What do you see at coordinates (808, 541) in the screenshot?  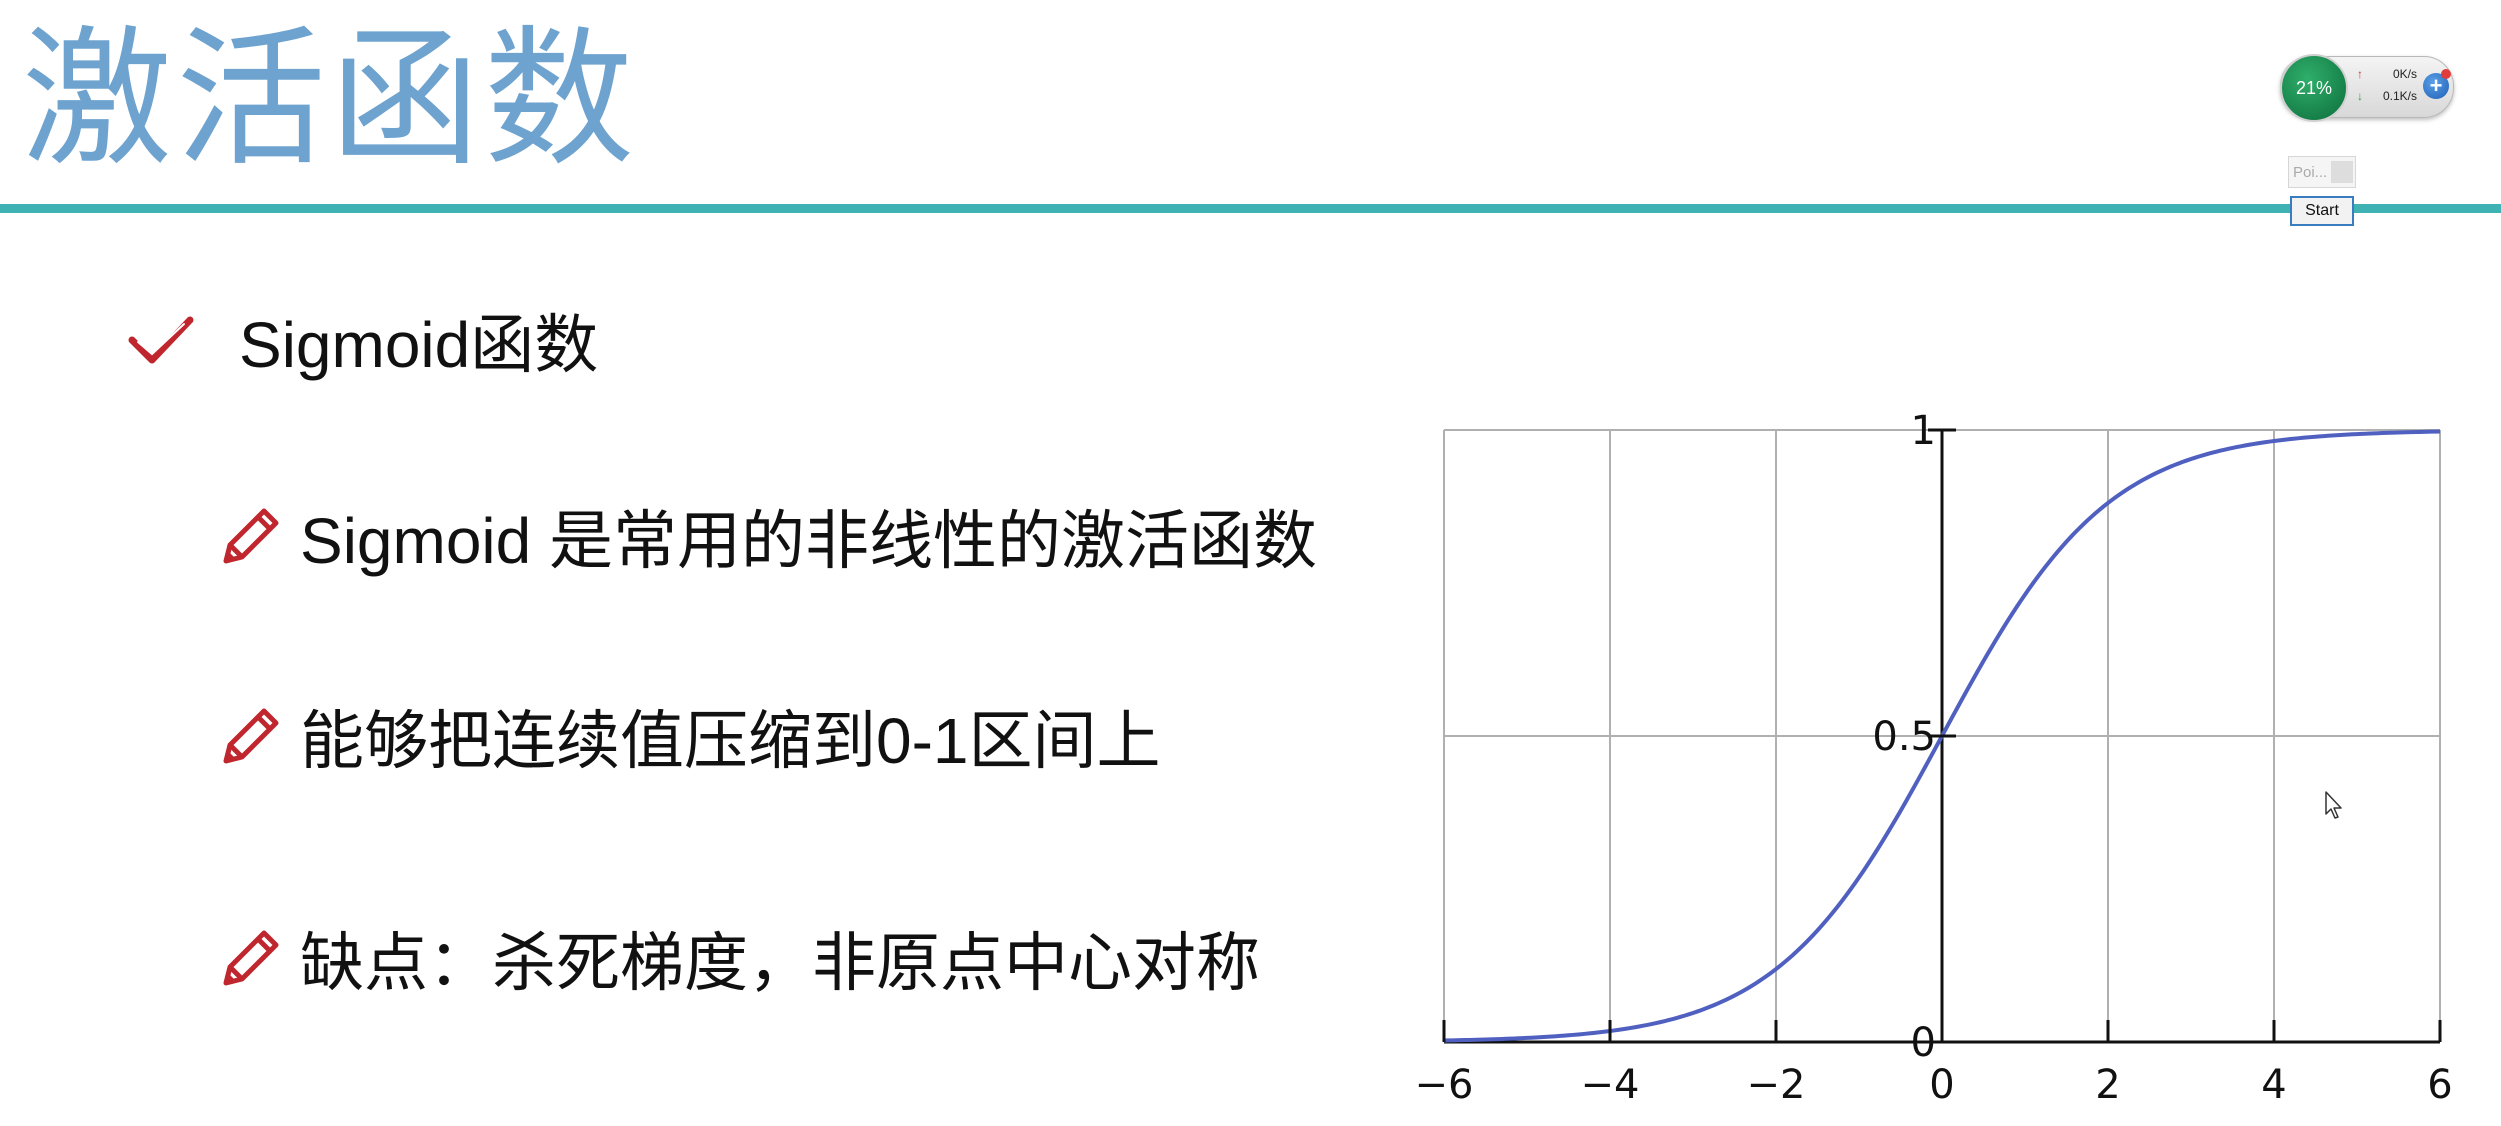 I see `sub-bullet-text: Sigmoid 是常用的非线性的激活函数` at bounding box center [808, 541].